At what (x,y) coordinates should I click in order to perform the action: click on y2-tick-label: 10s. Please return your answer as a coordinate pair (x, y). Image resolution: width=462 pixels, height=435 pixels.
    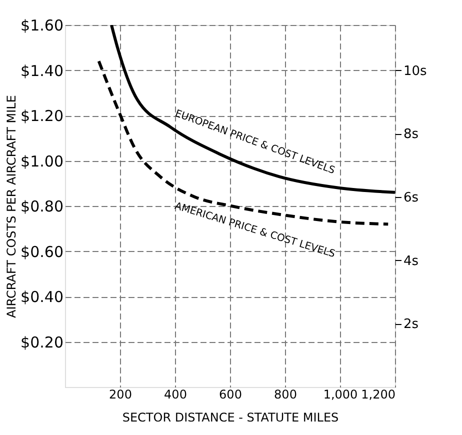
    Looking at the image, I should click on (416, 71).